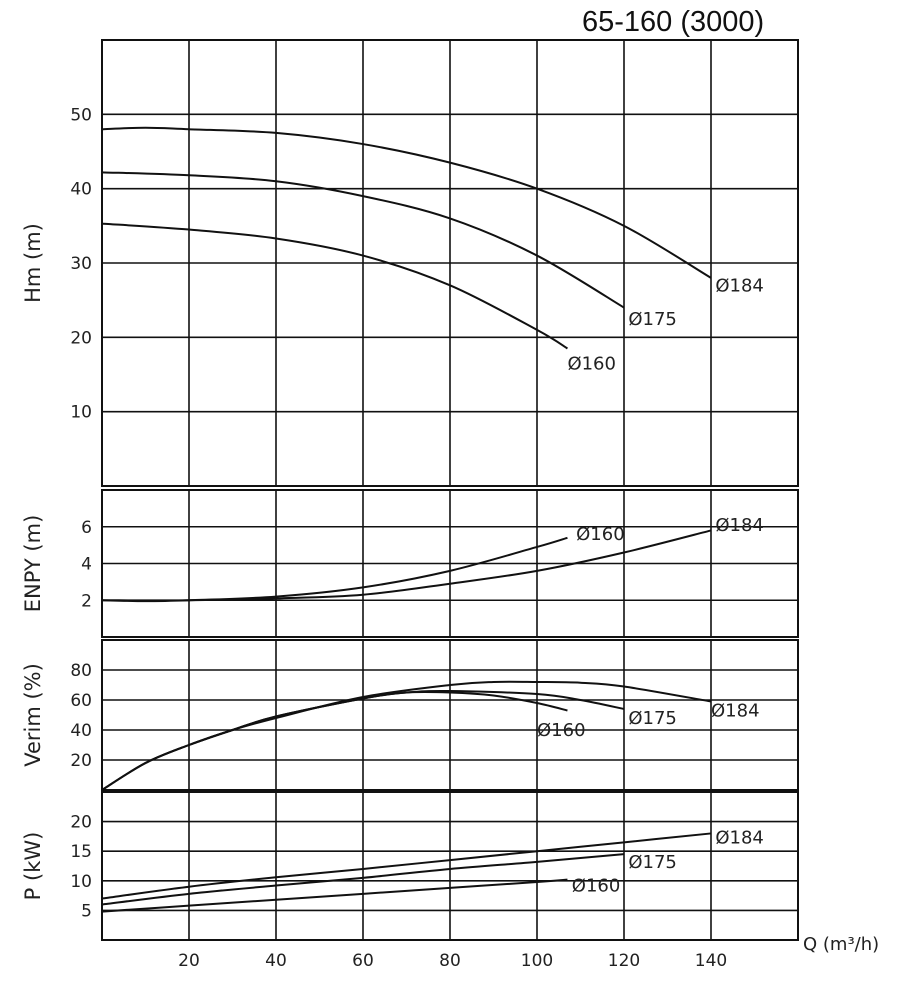 The height and width of the screenshot is (1000, 906). What do you see at coordinates (652, 862) in the screenshot?
I see `power-series-label: Ø175` at bounding box center [652, 862].